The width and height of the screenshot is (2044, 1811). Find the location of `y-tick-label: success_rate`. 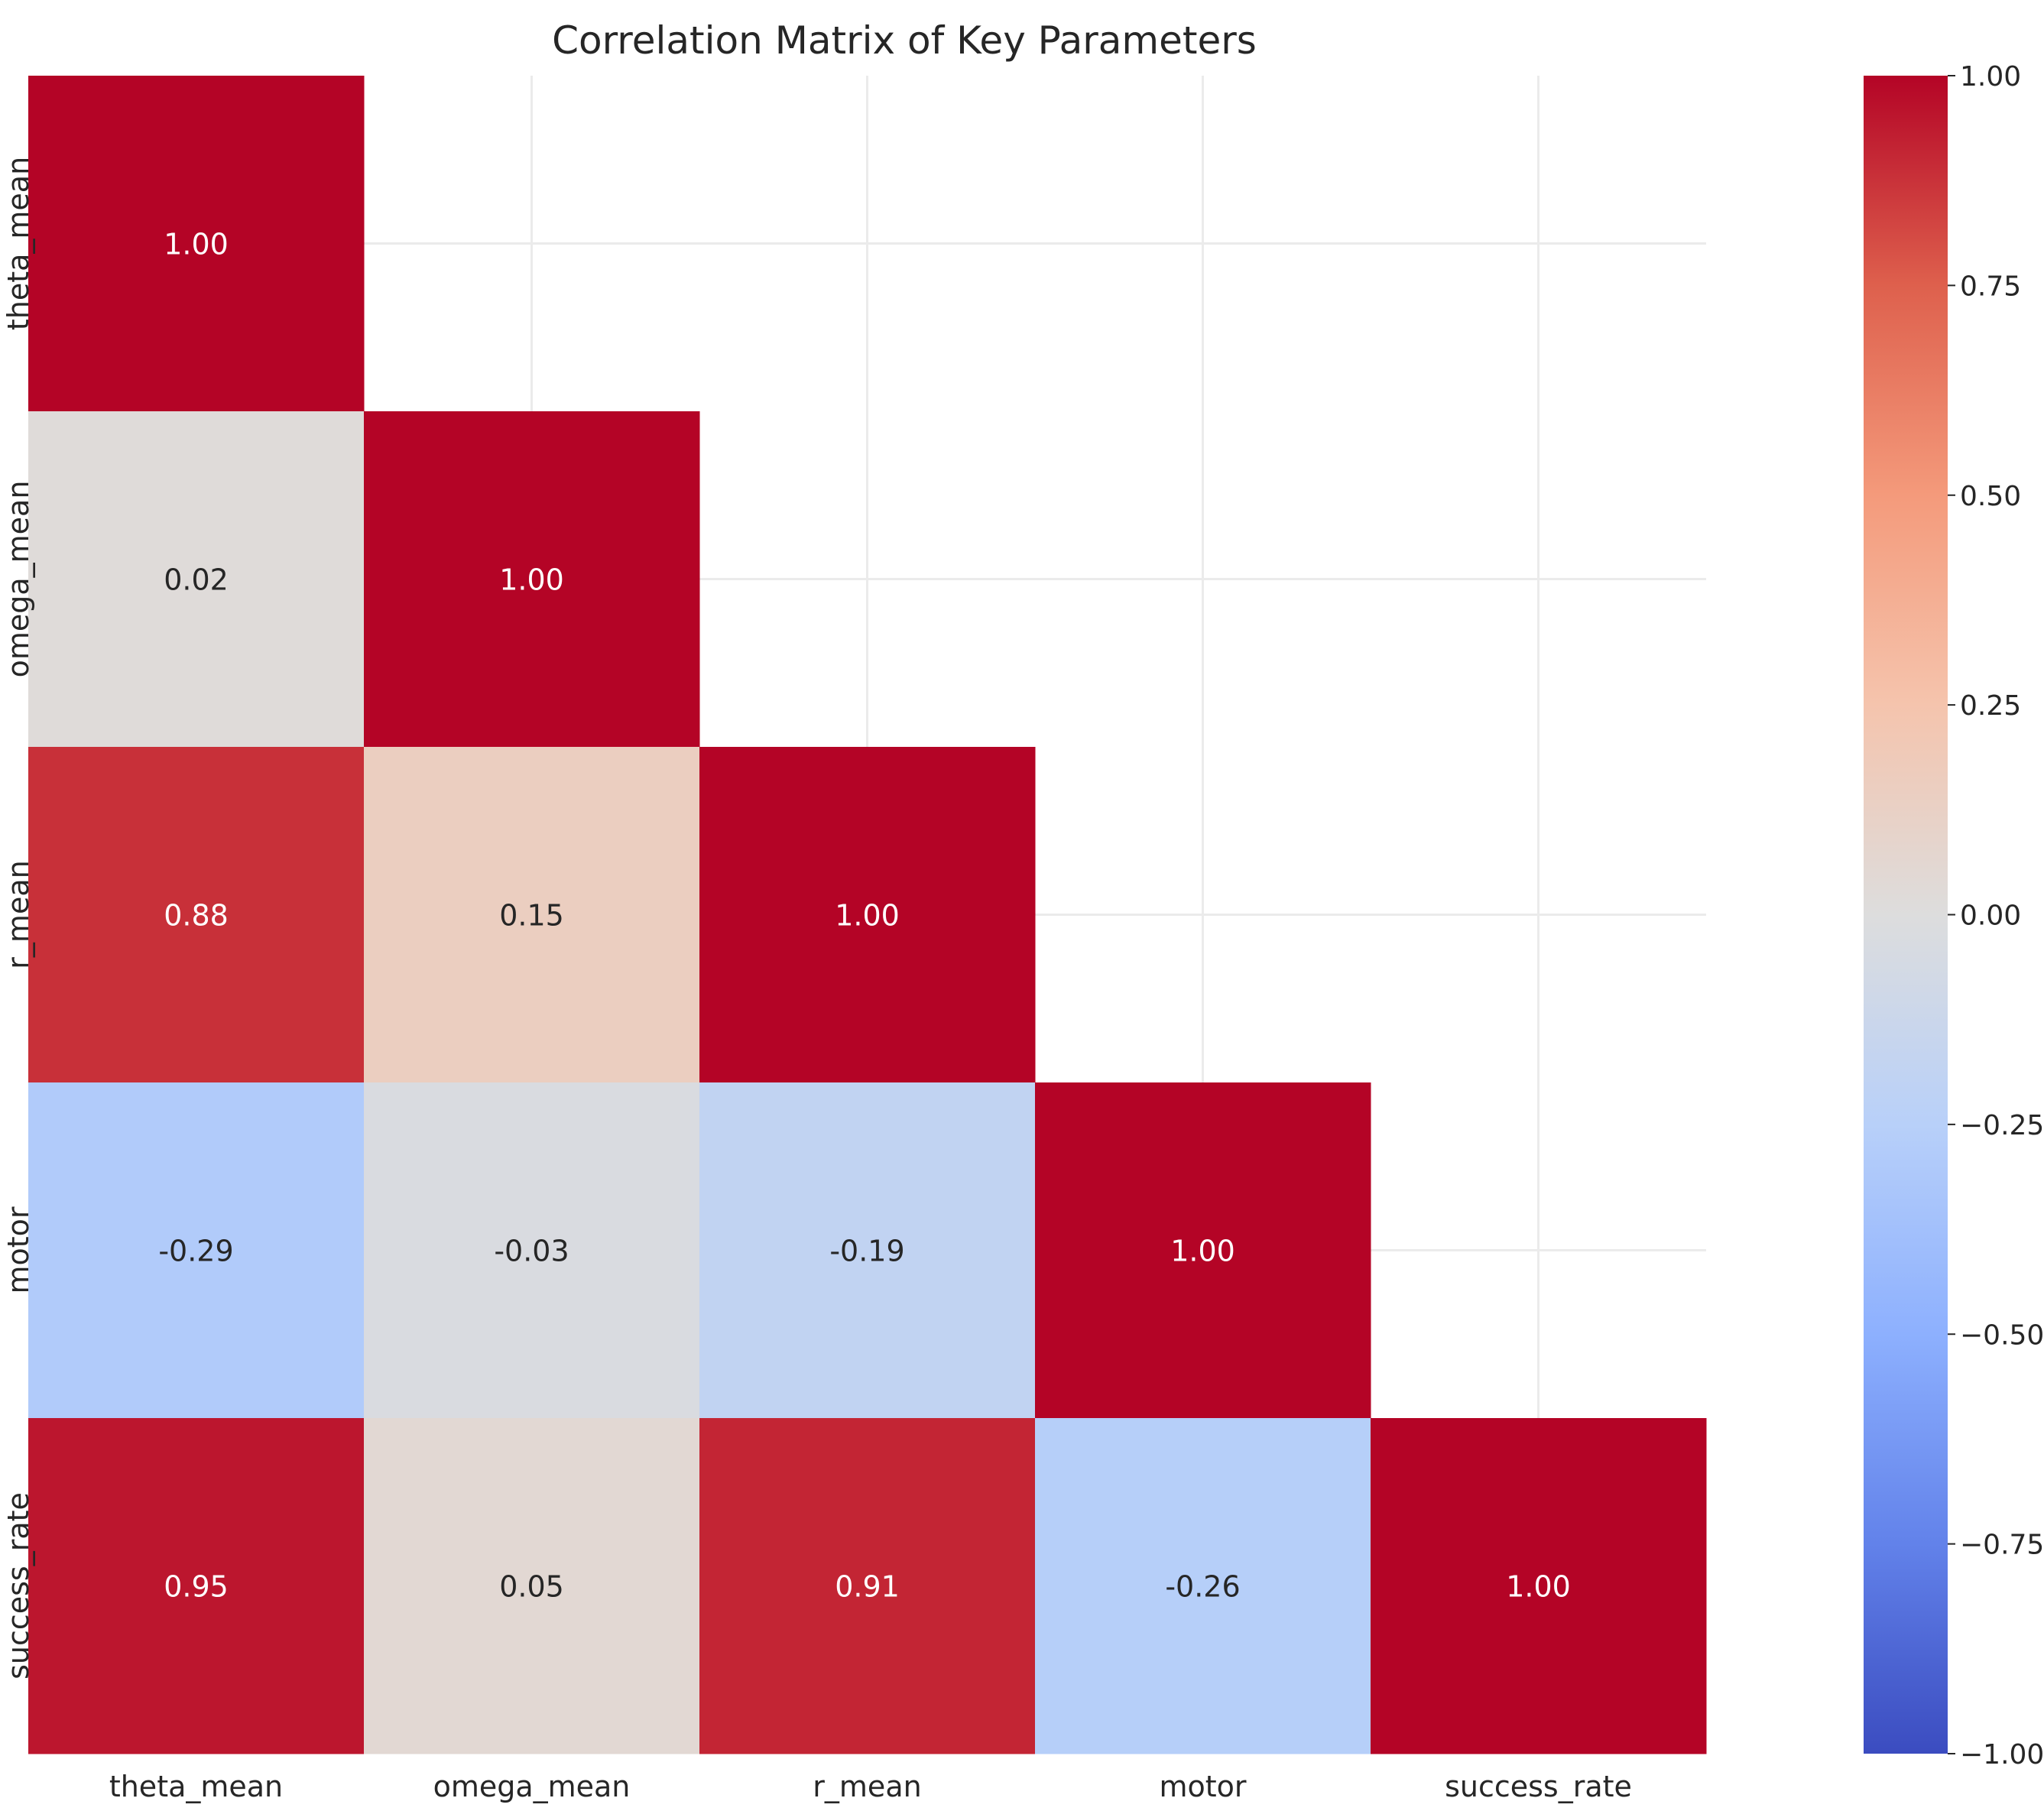

y-tick-label: success_rate is located at coordinates (18, 1586).